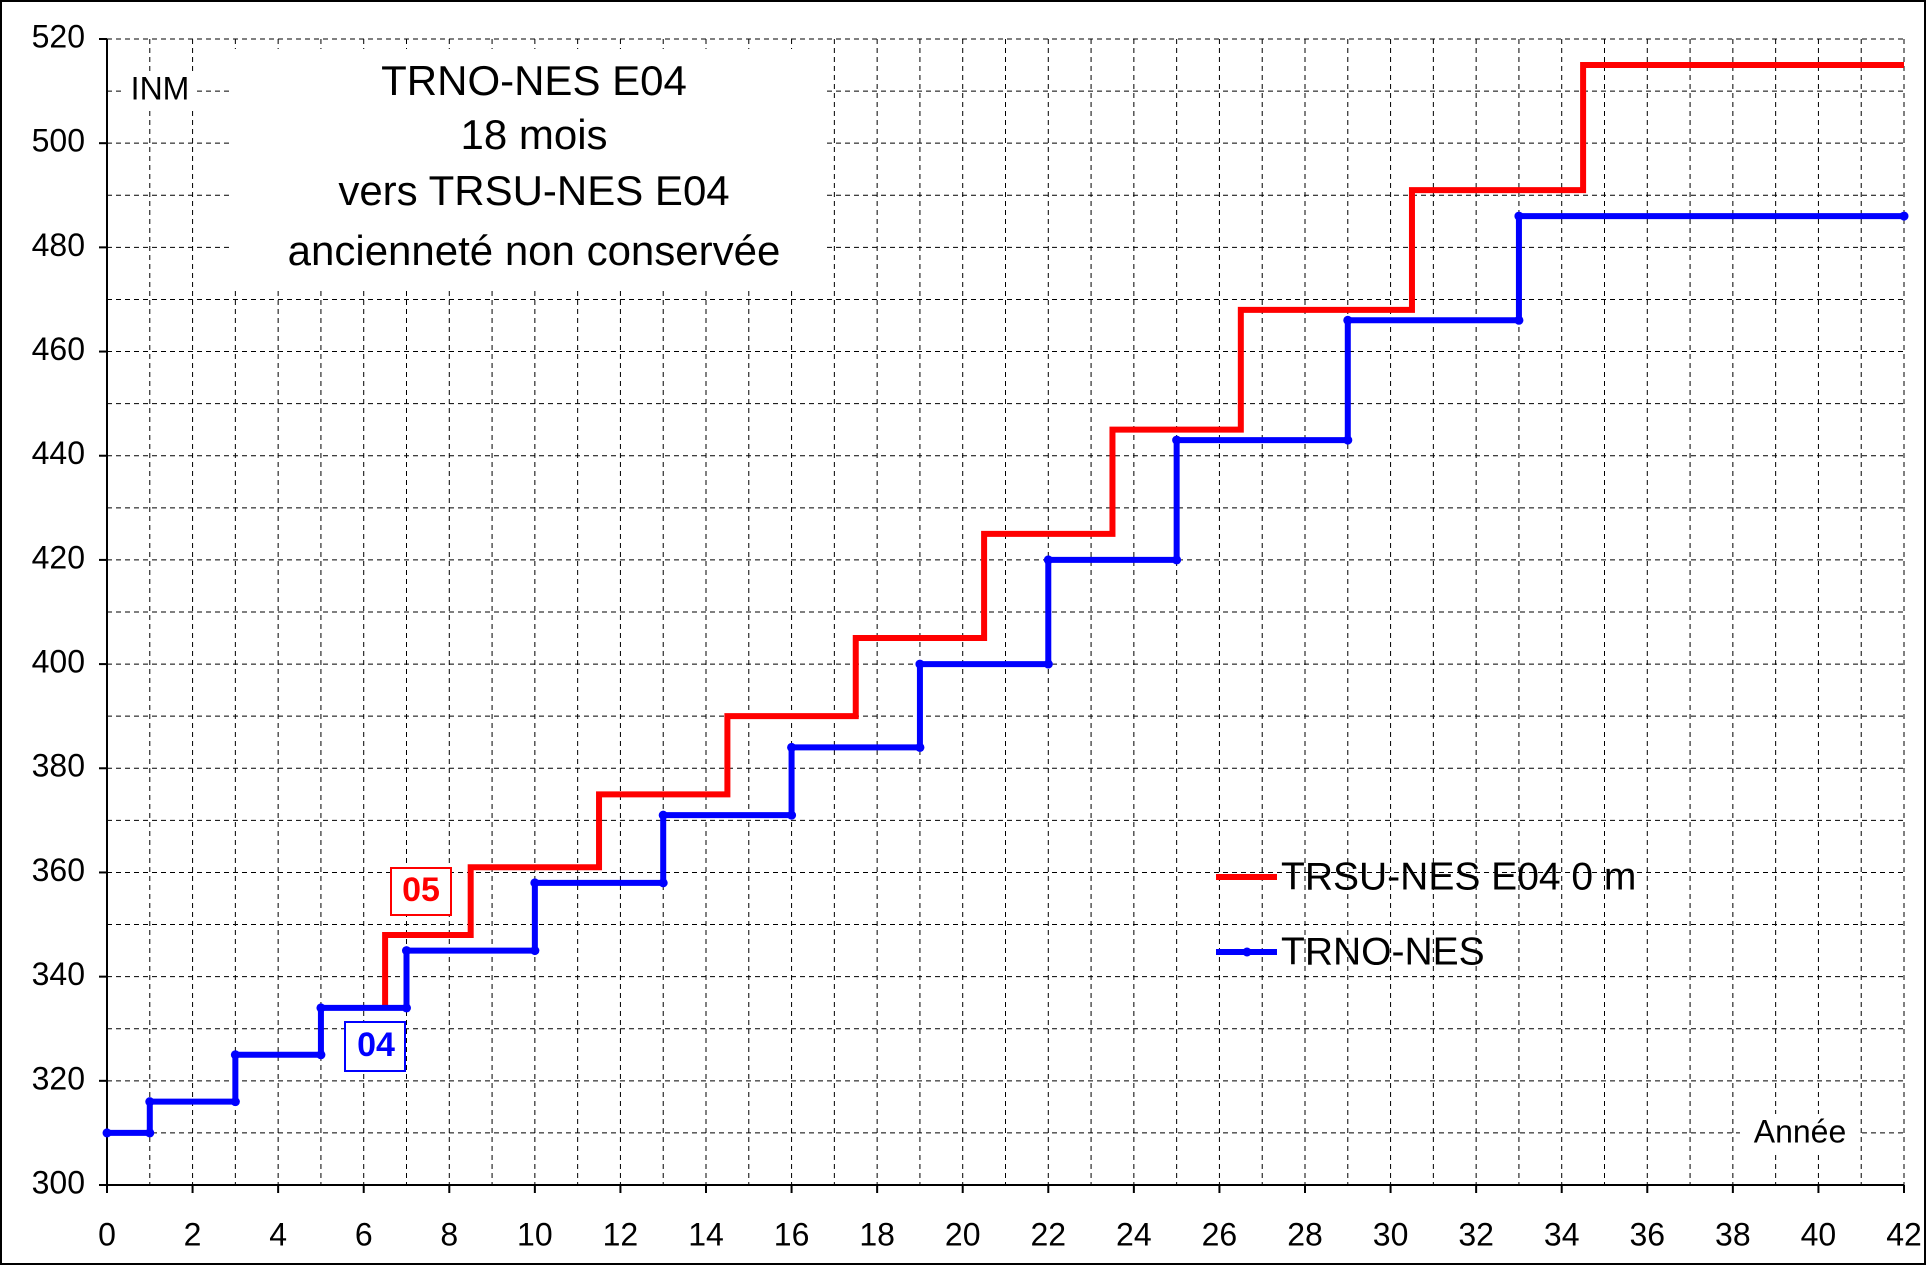  I want to click on x-tick-label: 36, so click(1647, 1234).